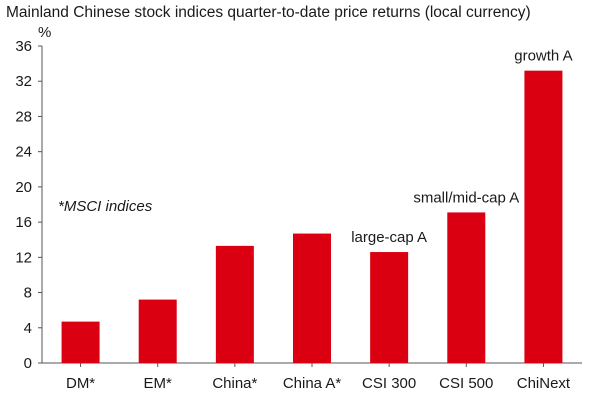  I want to click on y-tick-label: 24, so click(23, 152).